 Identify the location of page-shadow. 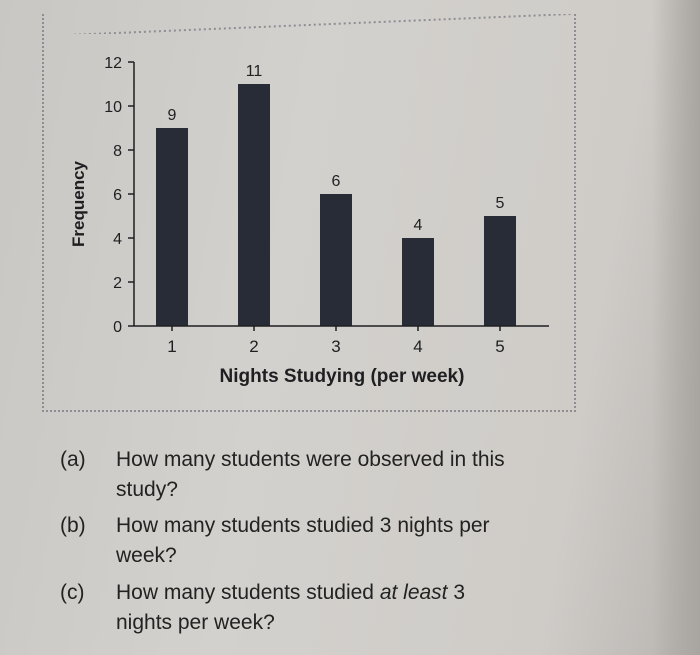
(676, 327).